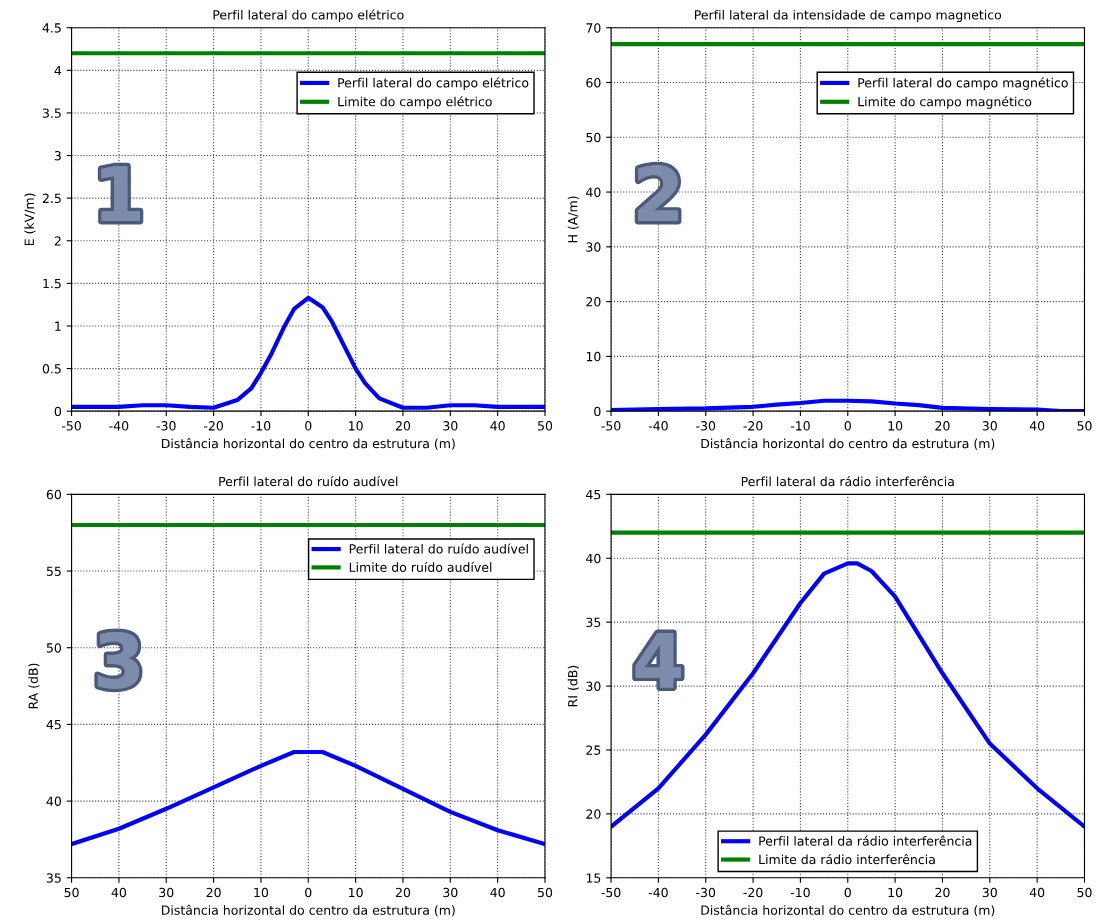 The height and width of the screenshot is (924, 1101). I want to click on y-tick-label: 4, so click(58, 70).